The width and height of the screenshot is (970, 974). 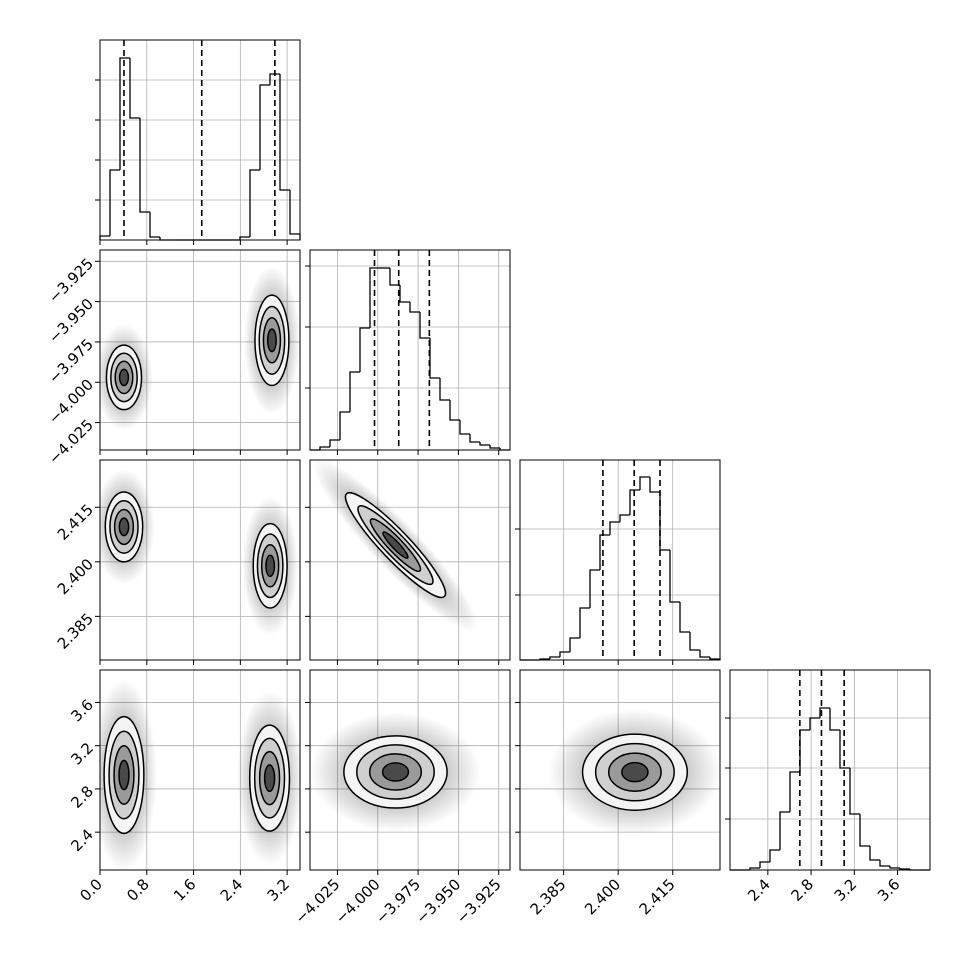 I want to click on x-tick-label: 2.8, so click(x=802, y=890).